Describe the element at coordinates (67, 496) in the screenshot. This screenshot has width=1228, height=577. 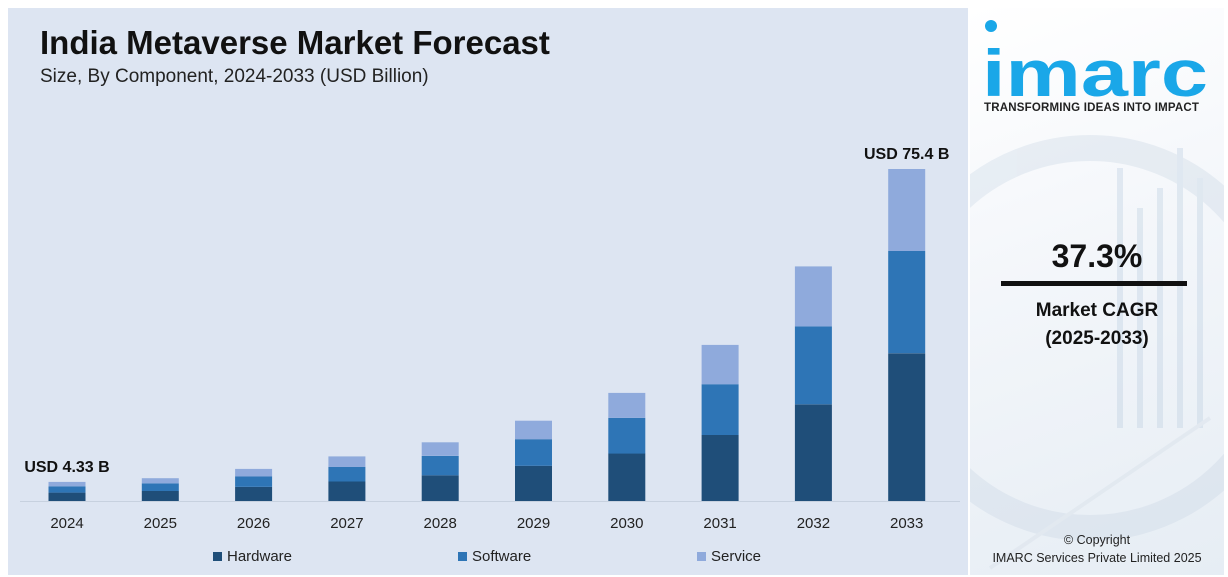
I see `bar-hardware-2024` at that location.